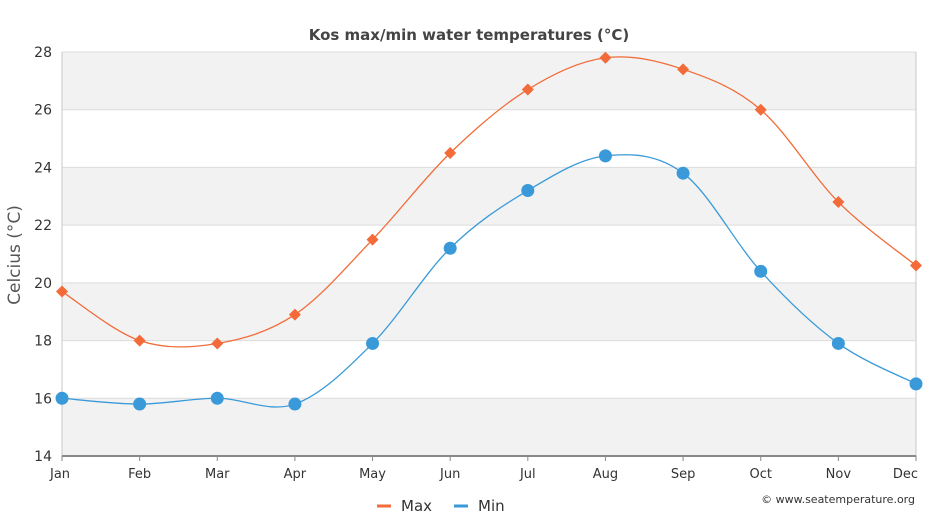  I want to click on x-tick-label: Apr, so click(295, 474).